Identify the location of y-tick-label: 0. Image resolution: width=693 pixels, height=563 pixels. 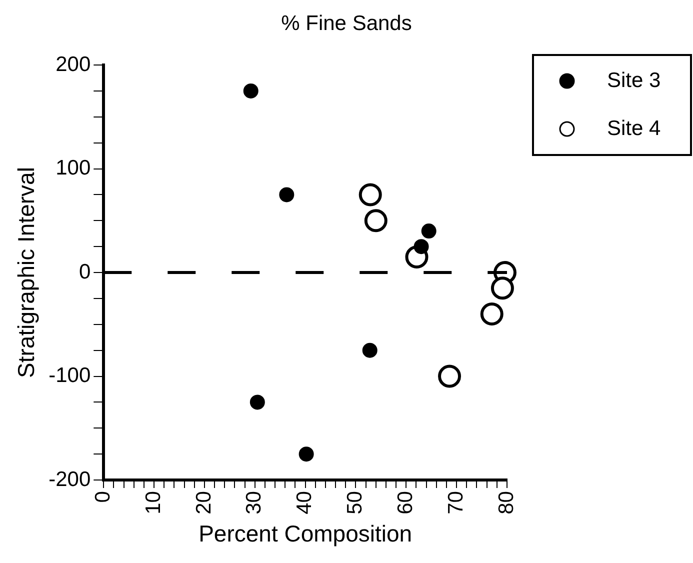
(84, 272).